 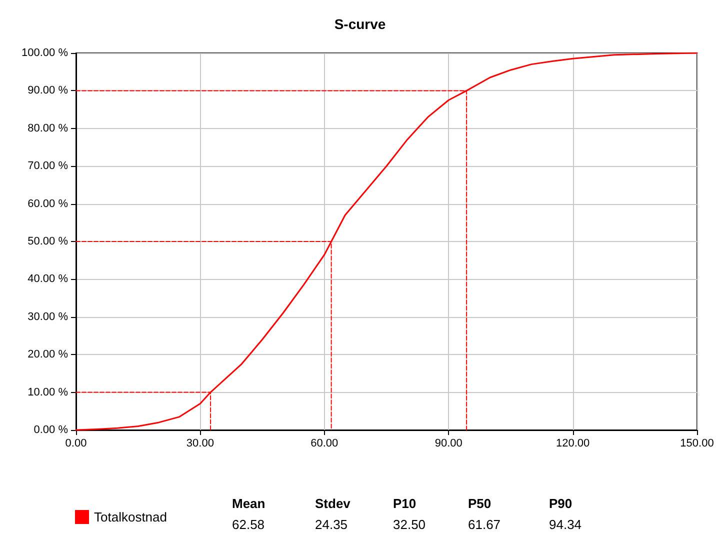 I want to click on legend-label: Totalkostnad, so click(x=130, y=517).